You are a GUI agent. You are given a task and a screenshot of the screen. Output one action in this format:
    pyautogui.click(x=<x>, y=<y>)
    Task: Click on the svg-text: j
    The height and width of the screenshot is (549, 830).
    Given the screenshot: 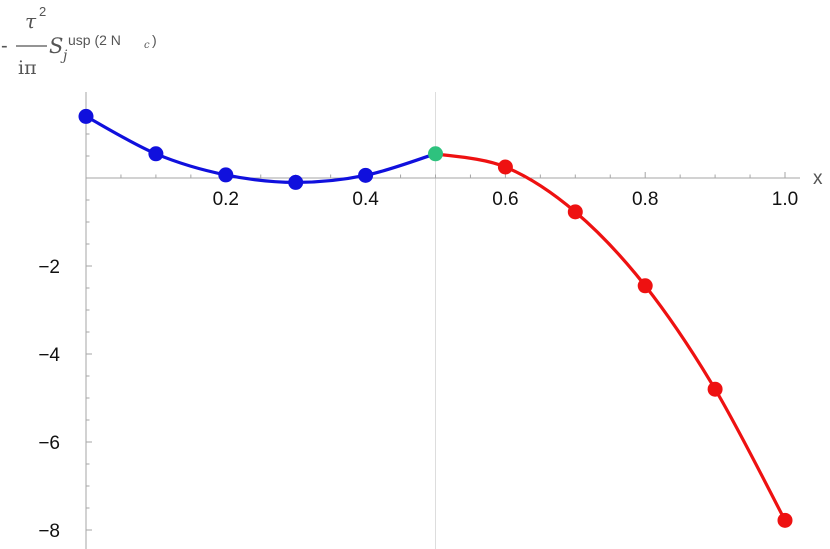 What is the action you would take?
    pyautogui.click(x=64, y=56)
    